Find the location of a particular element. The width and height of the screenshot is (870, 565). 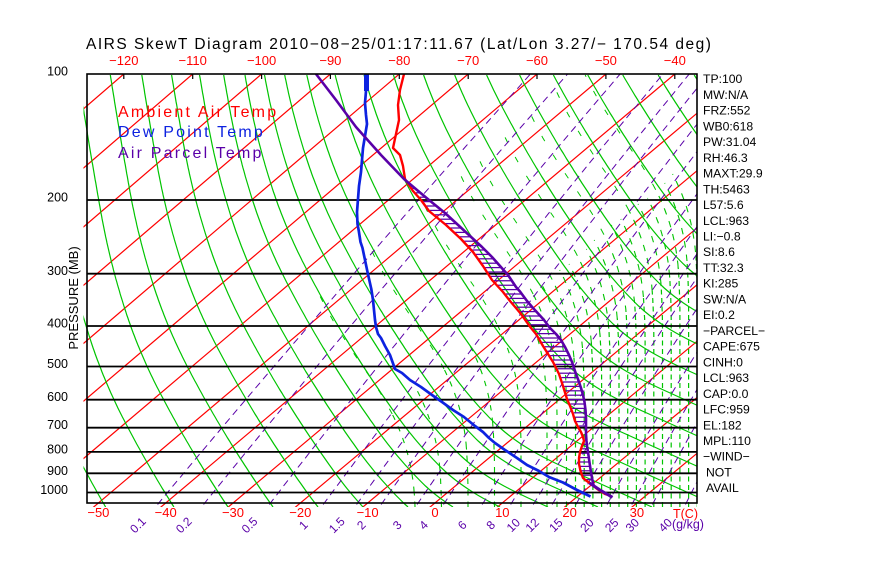

svg-text: 700 is located at coordinates (57, 425).